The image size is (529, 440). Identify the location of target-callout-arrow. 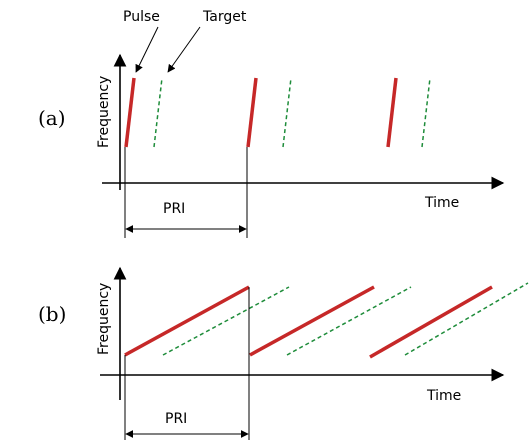
(184, 49).